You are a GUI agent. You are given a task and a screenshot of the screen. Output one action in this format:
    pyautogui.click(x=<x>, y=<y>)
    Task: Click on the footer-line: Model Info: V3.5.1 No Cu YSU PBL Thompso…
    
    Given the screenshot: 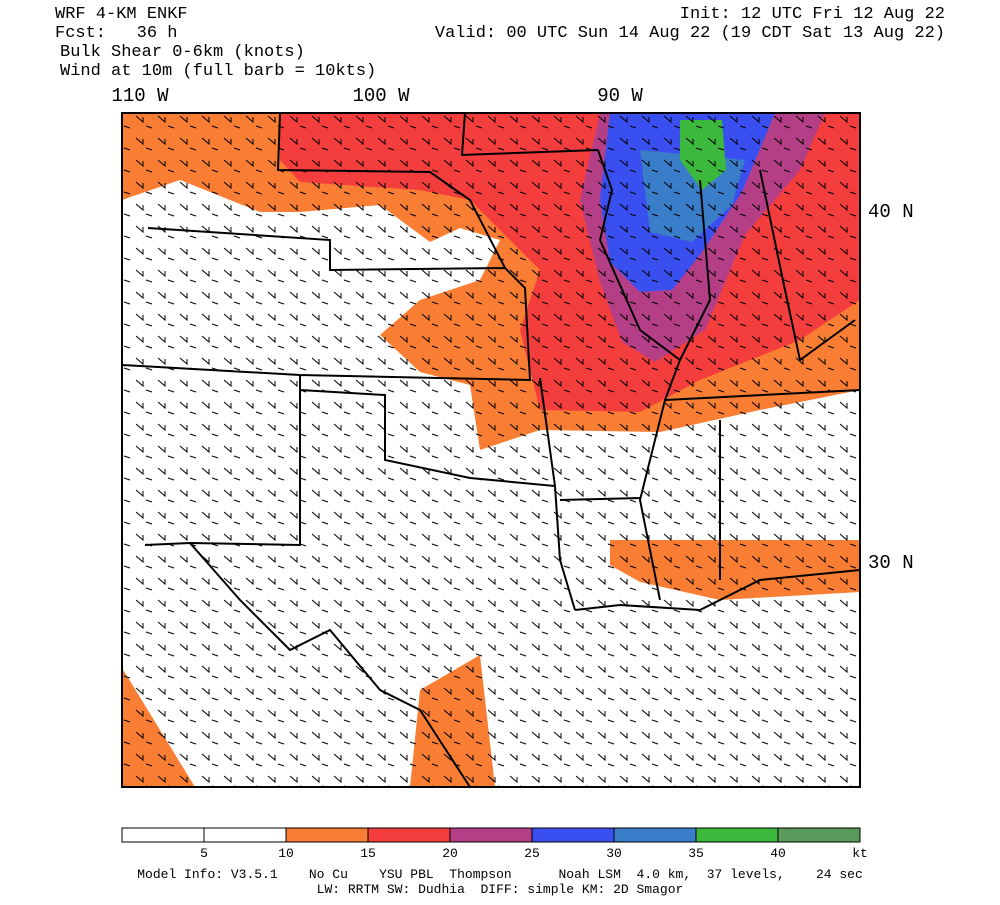 What is the action you would take?
    pyautogui.click(x=500, y=874)
    